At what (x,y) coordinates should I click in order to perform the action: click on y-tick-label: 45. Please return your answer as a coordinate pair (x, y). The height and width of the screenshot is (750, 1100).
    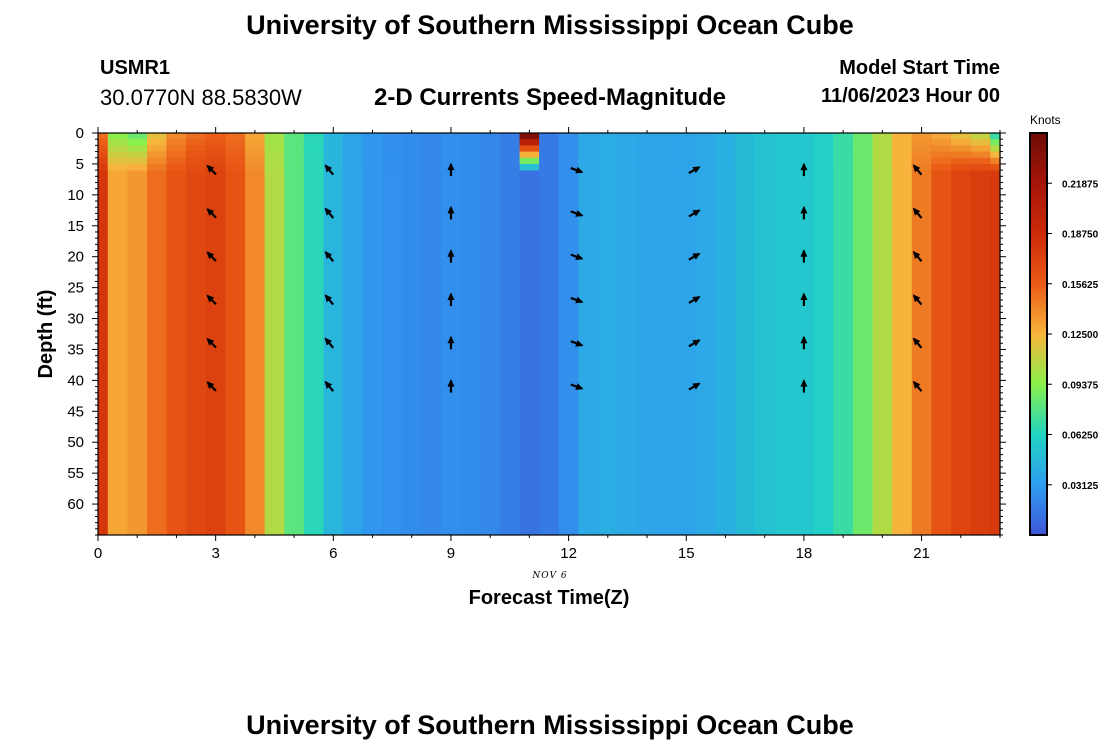
    Looking at the image, I should click on (75, 411).